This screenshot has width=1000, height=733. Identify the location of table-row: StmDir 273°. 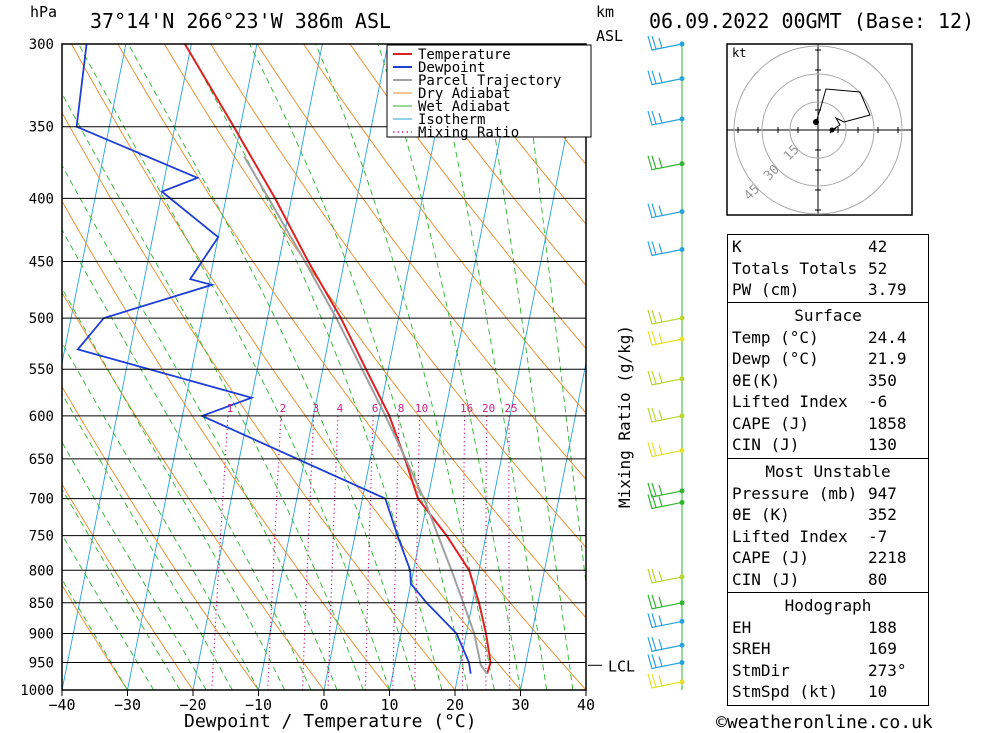
(828, 671).